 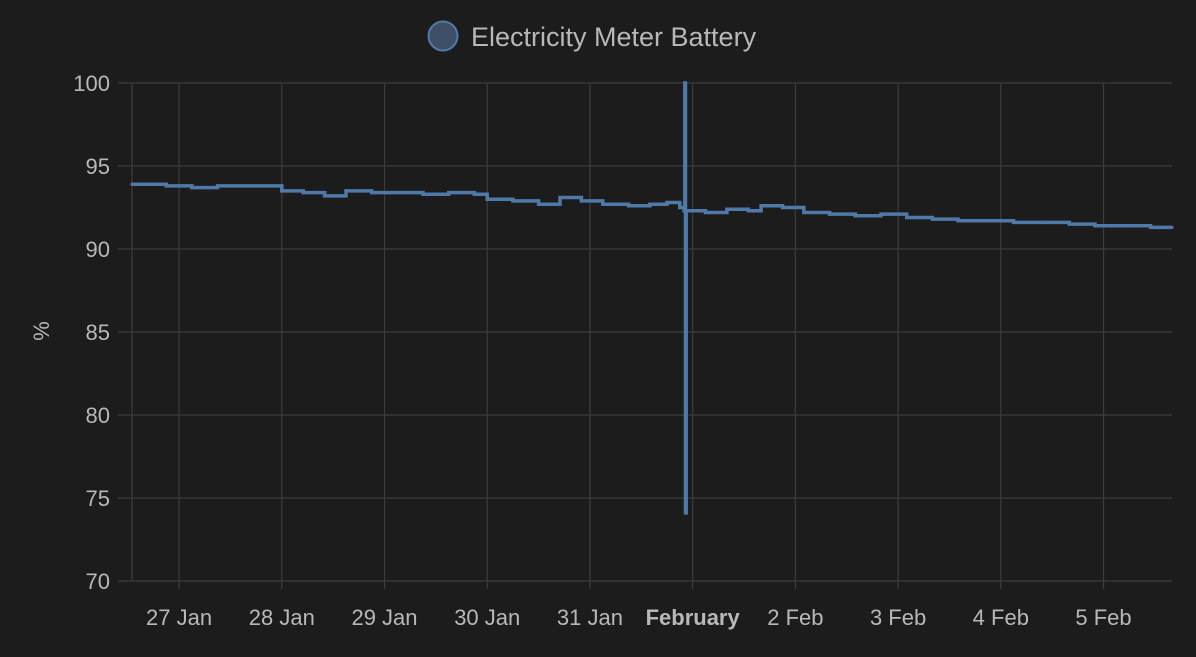 I want to click on y-axis-ticks: 100 95 90 85 80 75 70, so click(x=91, y=332).